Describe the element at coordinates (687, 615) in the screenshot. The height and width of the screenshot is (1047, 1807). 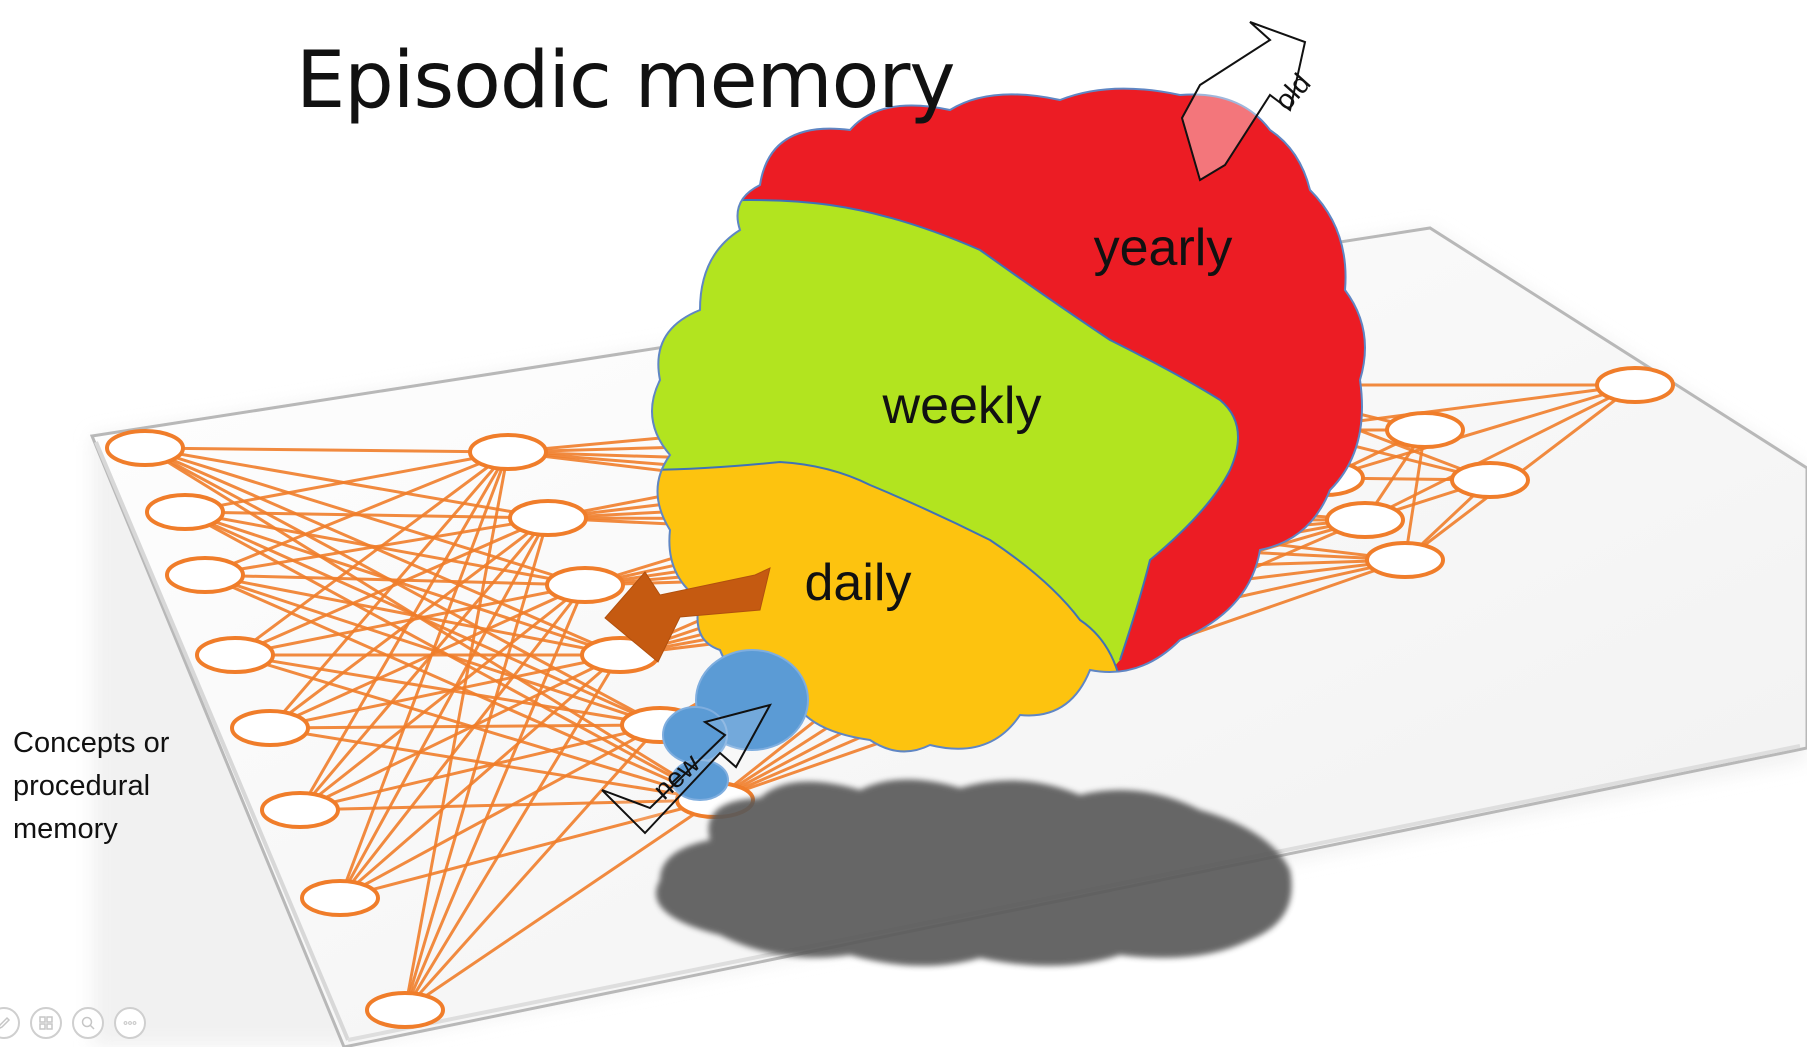
I see `recall-arrow` at that location.